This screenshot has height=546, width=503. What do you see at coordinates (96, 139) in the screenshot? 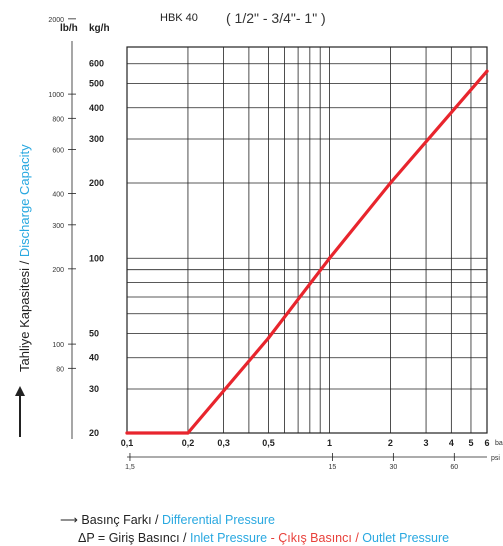
I see `y-tick-label-kg: 300` at bounding box center [96, 139].